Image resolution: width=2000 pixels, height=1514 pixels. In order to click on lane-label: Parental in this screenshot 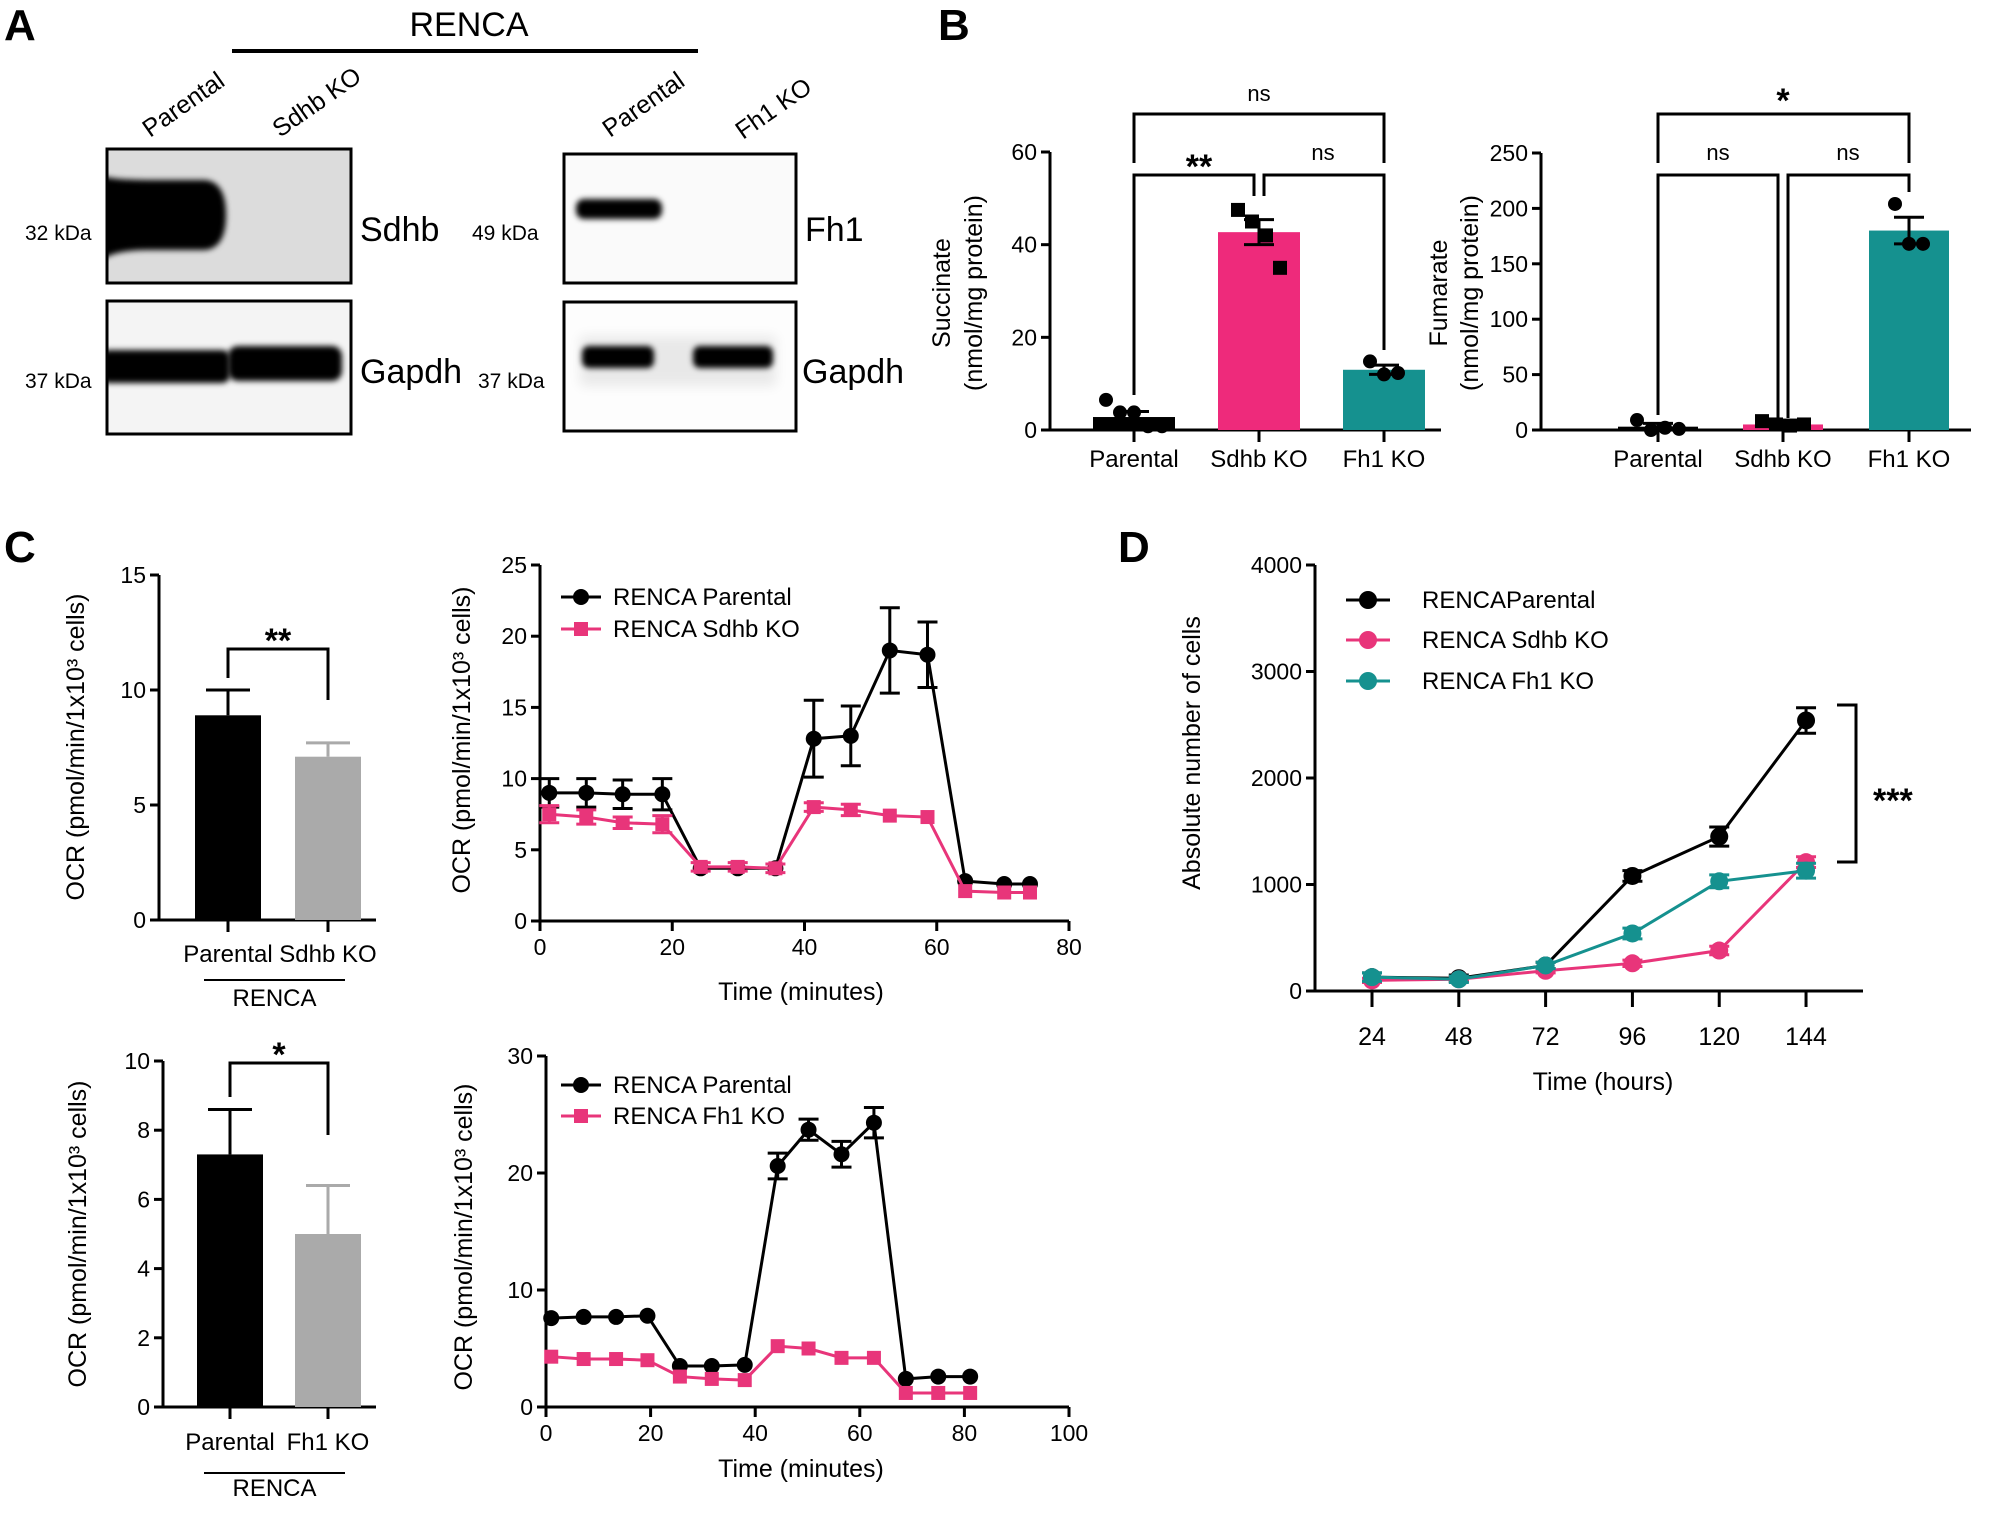, I will do `click(183, 105)`.